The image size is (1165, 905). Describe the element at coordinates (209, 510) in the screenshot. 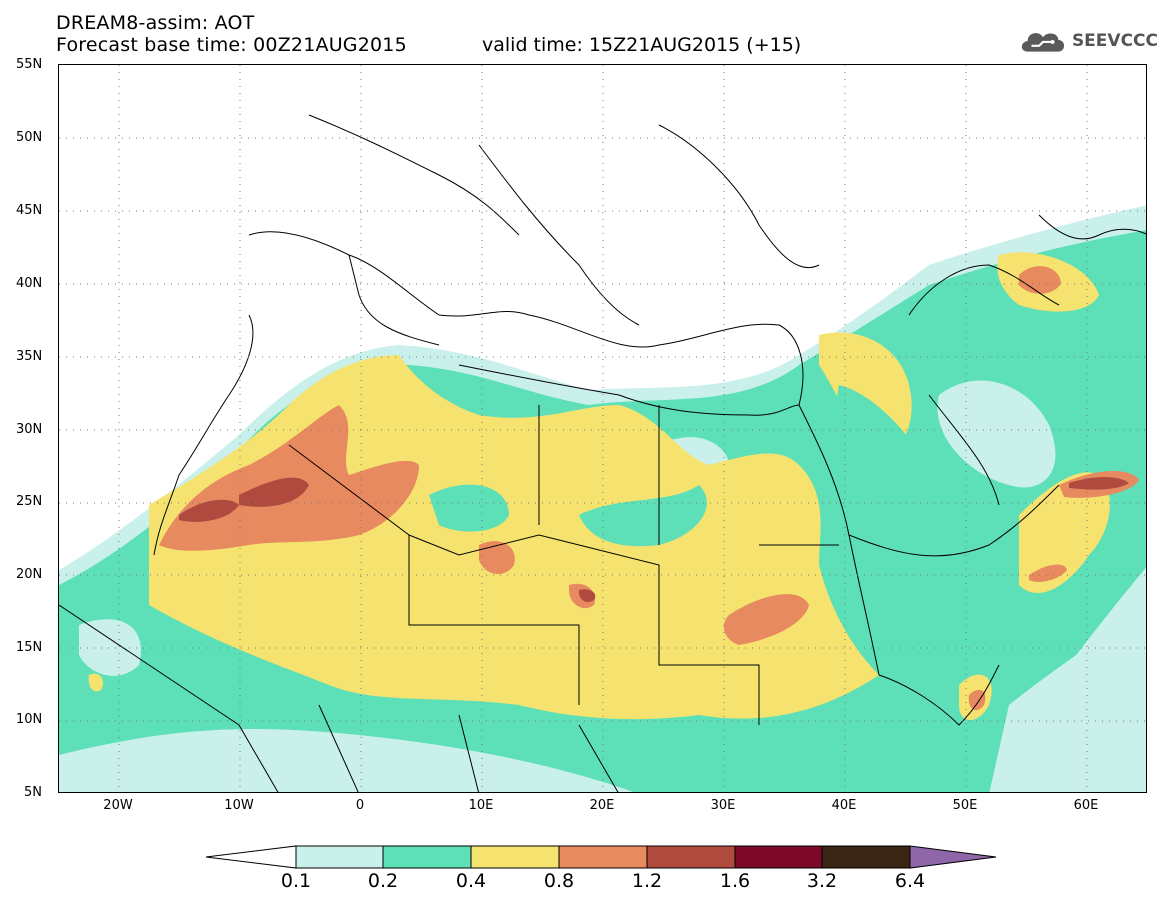

I see `aot-contour-1.2` at that location.